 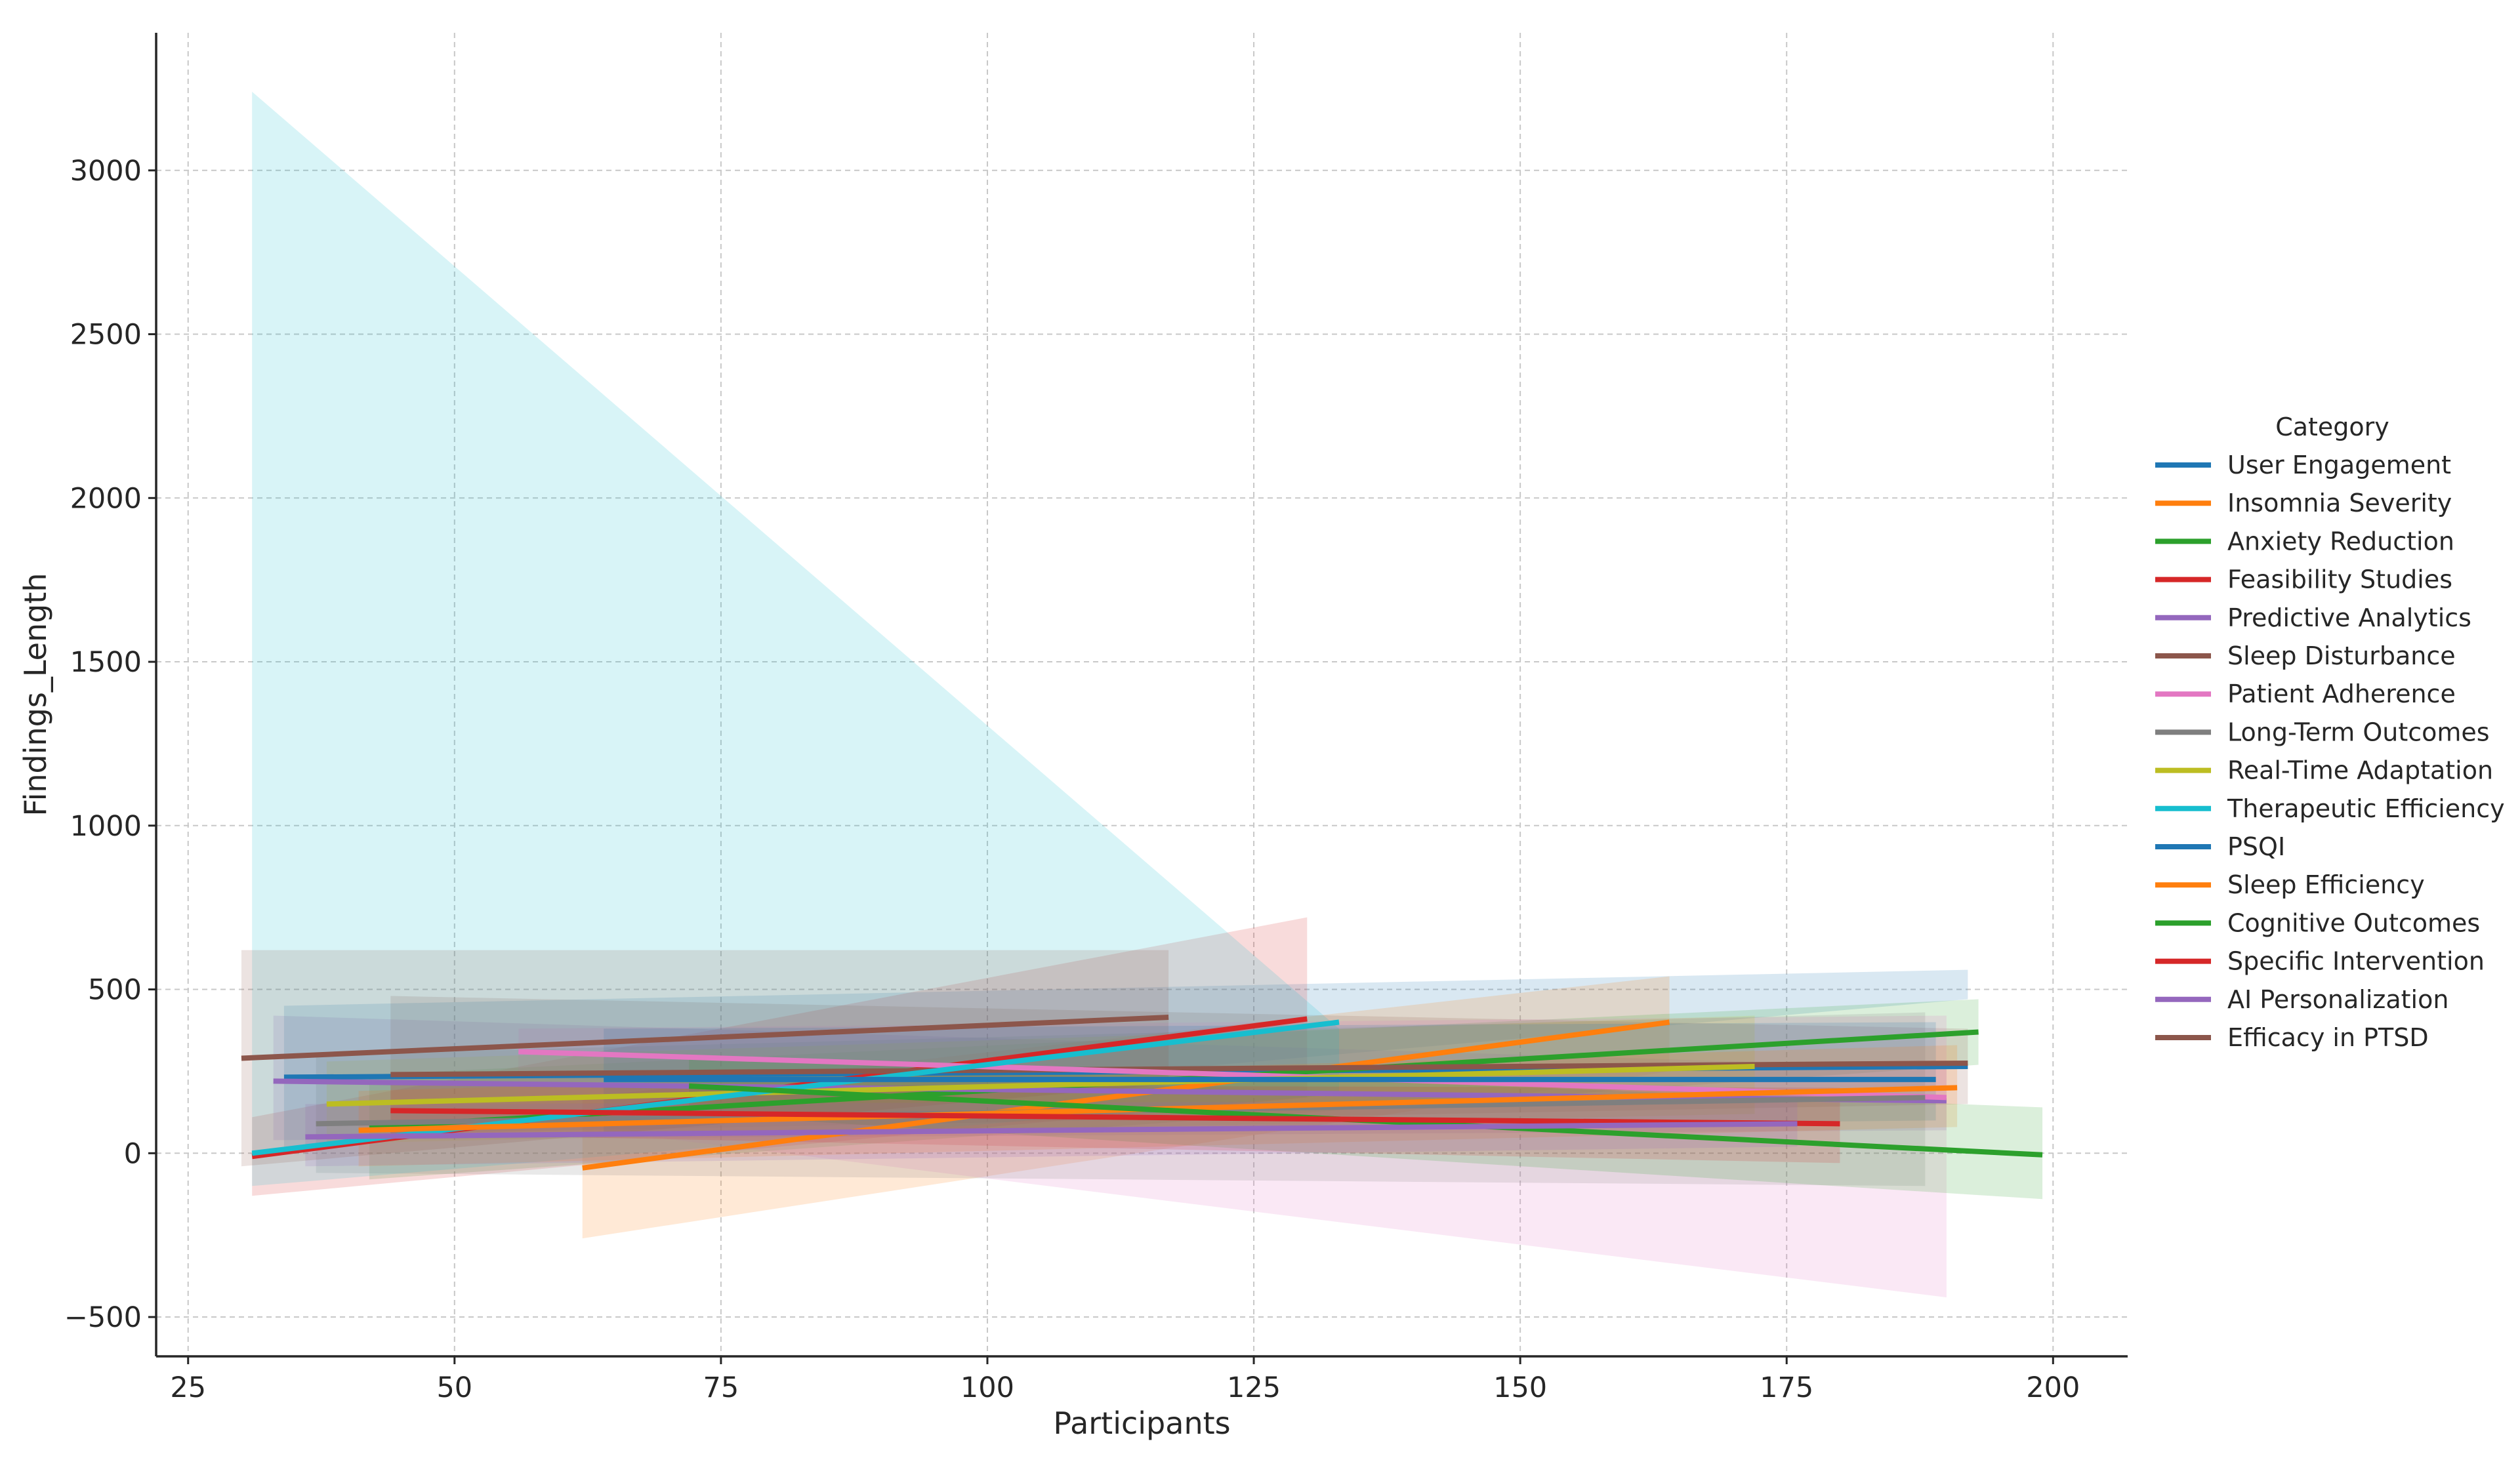 What do you see at coordinates (2326, 884) in the screenshot?
I see `legend-label: Sleep Efficiency` at bounding box center [2326, 884].